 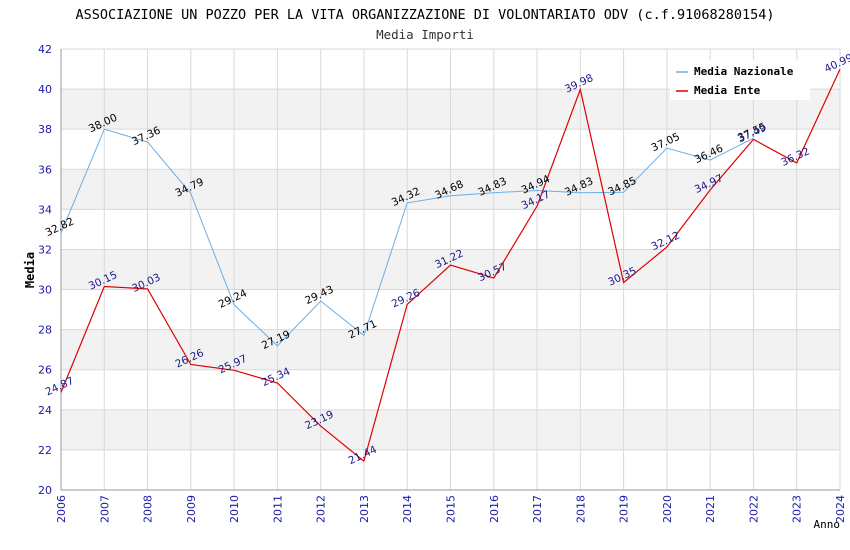 I want to click on x-tick-label: 2008, so click(x=148, y=509).